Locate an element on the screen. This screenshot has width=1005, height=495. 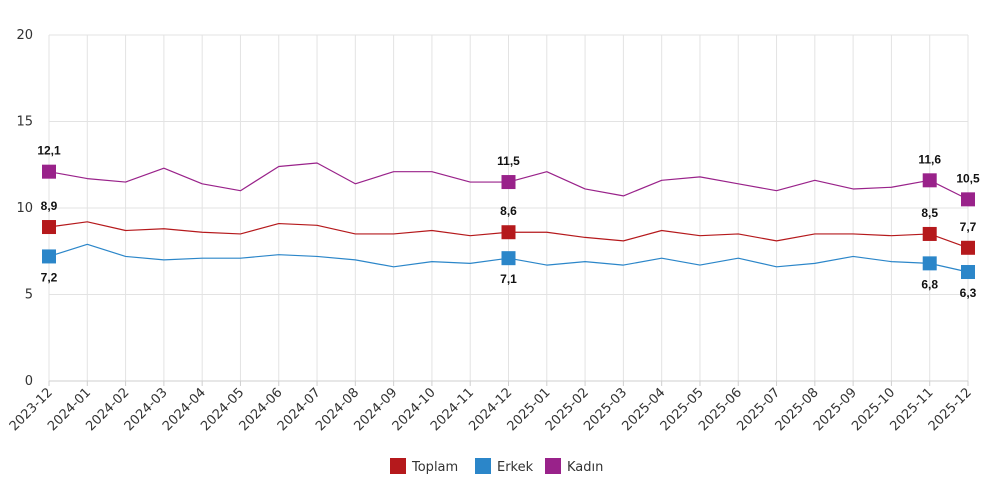
y-tick-label: 20 is located at coordinates (24, 35).